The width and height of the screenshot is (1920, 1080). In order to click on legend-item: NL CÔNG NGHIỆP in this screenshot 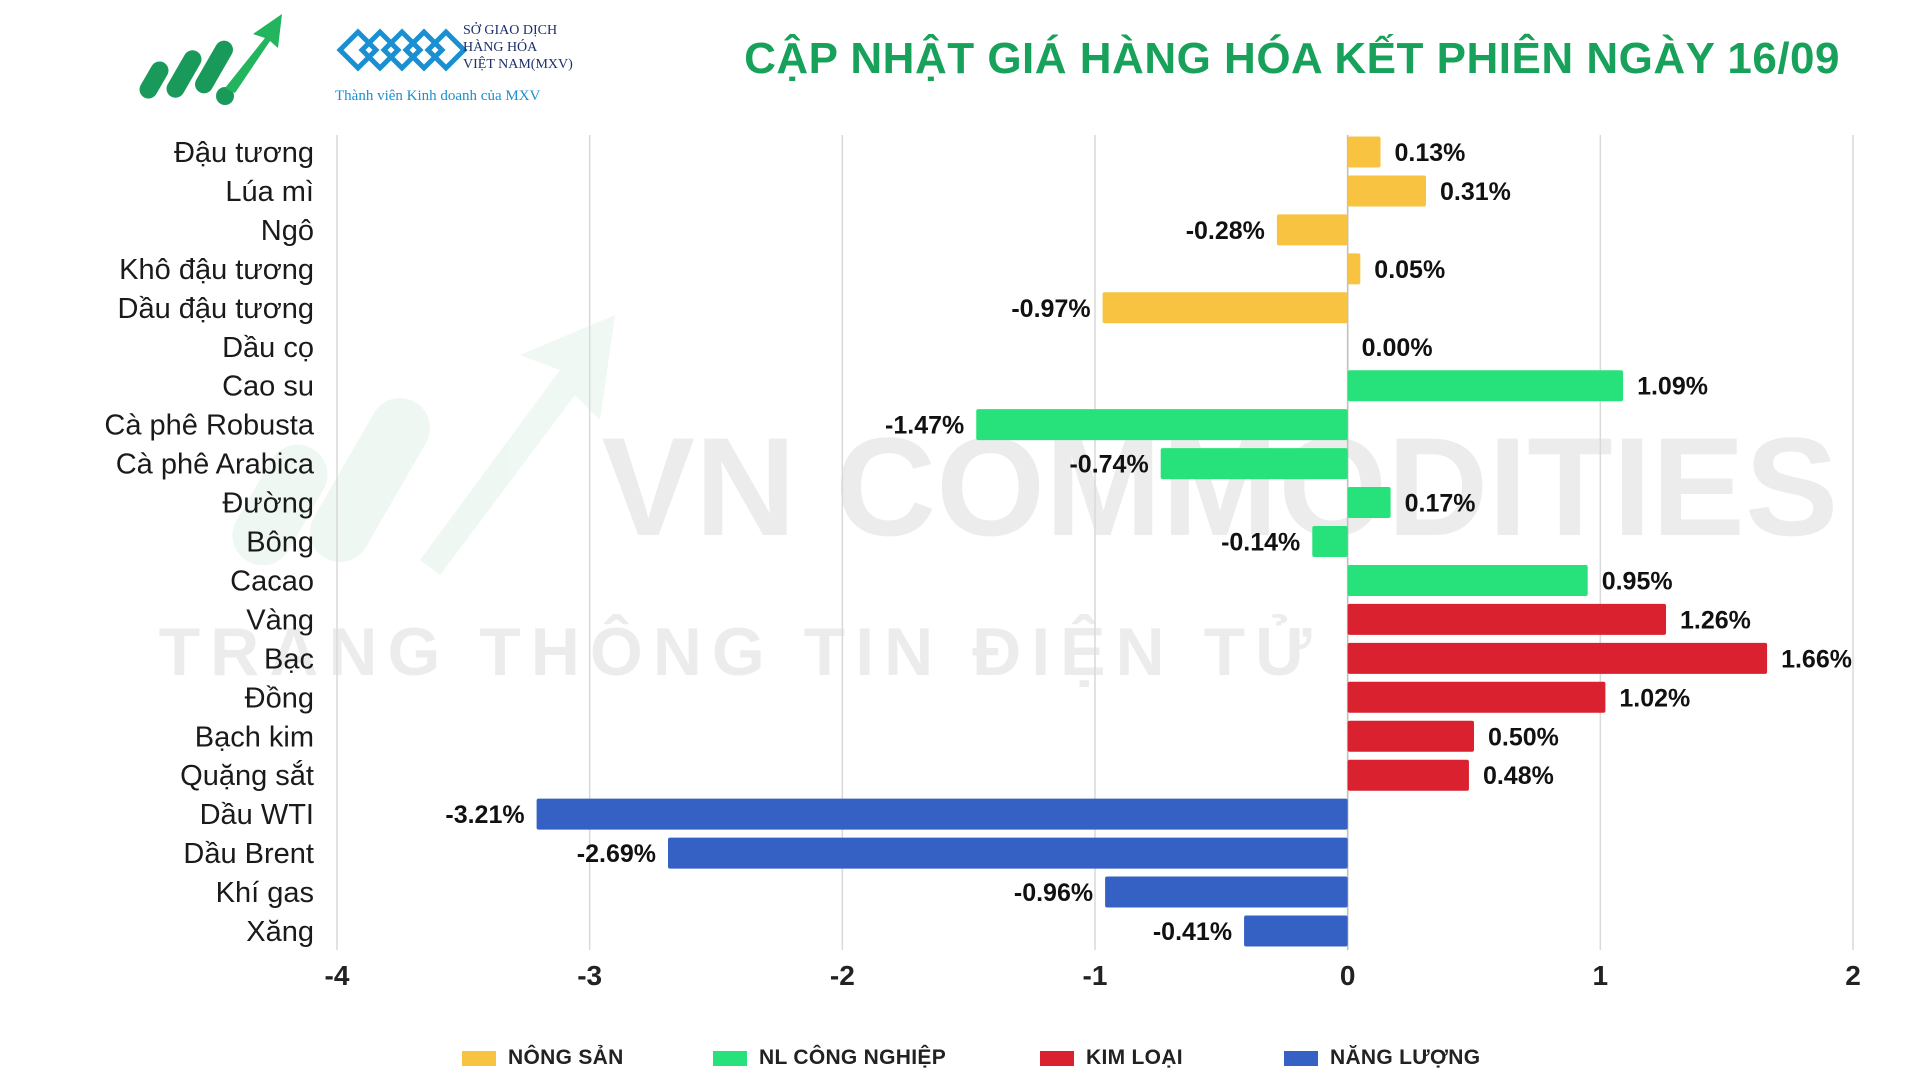, I will do `click(829, 1058)`.